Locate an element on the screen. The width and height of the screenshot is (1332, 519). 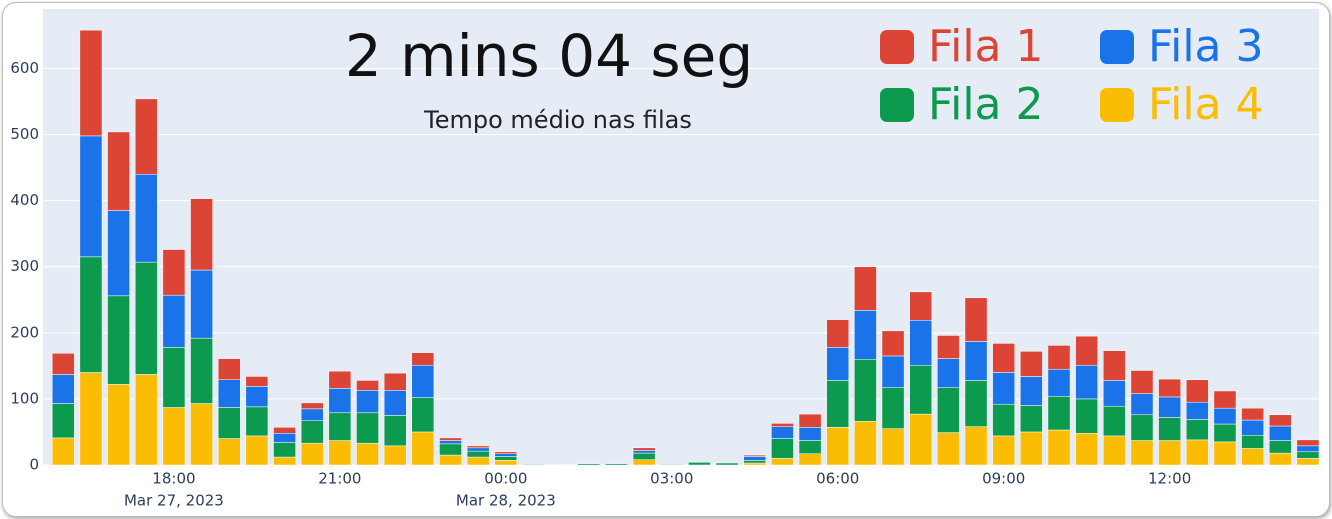
x-tick-date: Mar 27, 2023 is located at coordinates (174, 501).